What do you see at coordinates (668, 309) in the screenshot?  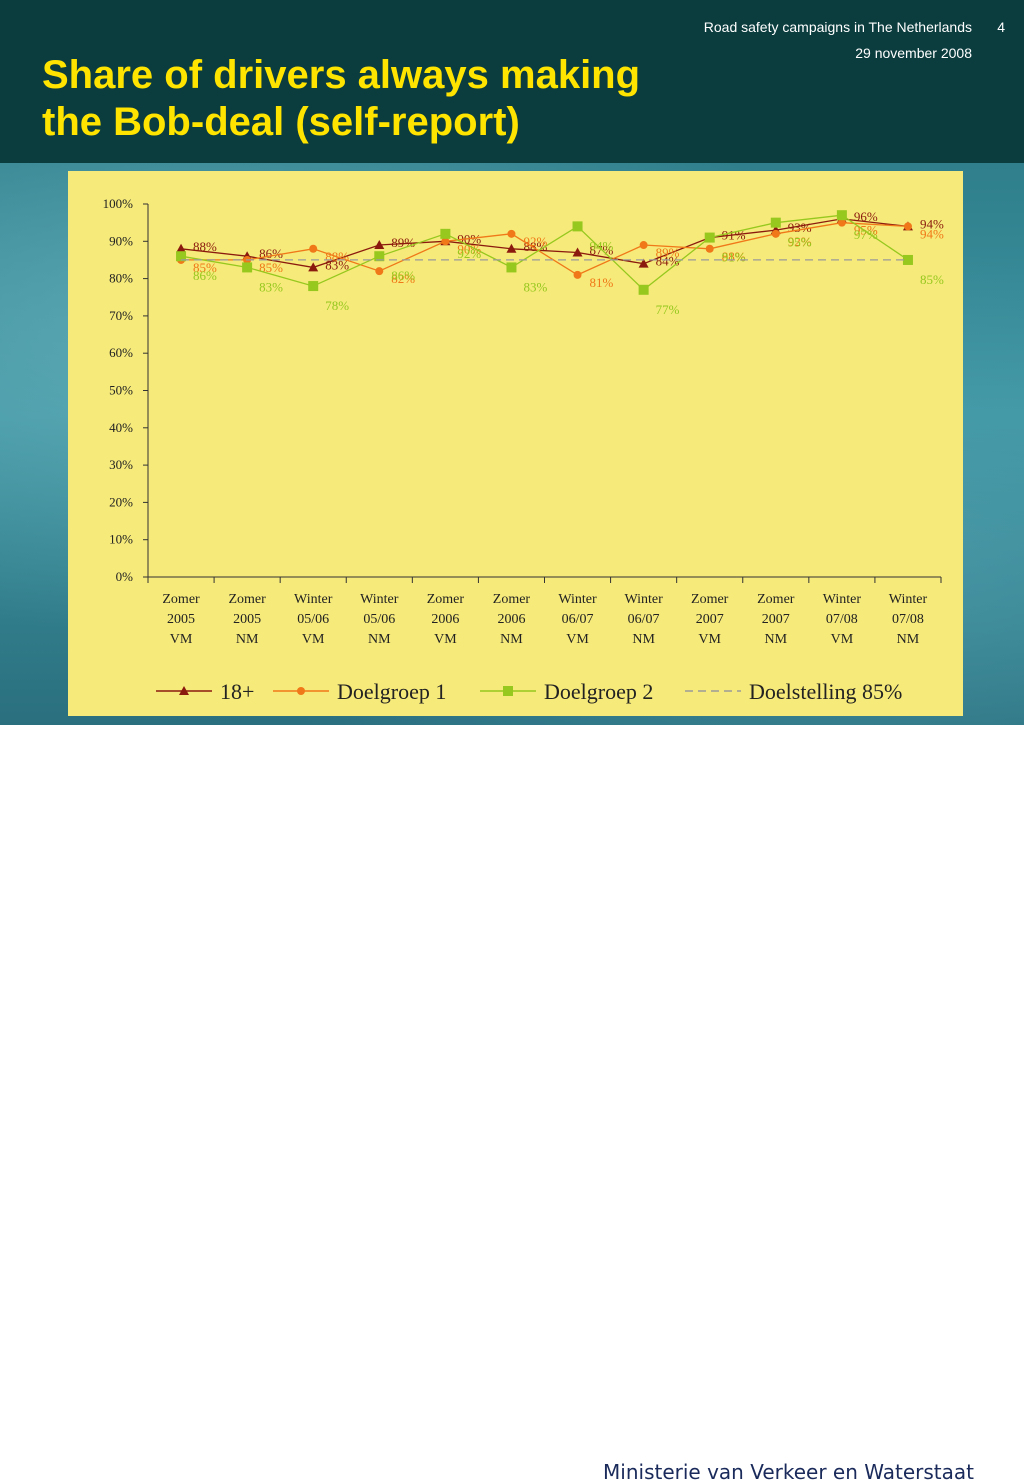 I see `data-label: 77%` at bounding box center [668, 309].